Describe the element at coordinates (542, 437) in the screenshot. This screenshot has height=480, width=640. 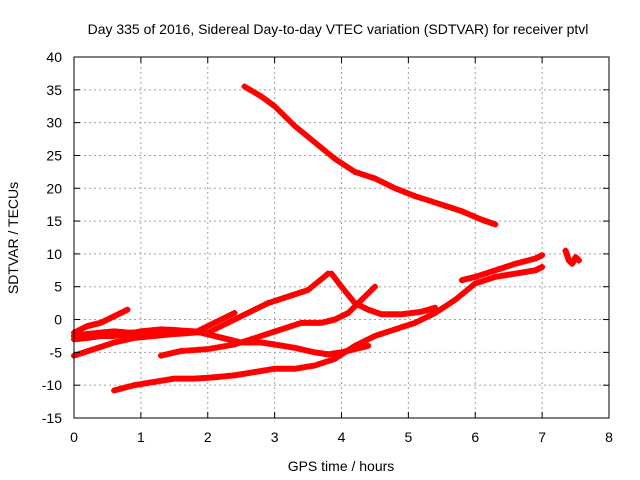
I see `x-tick-label: 7` at that location.